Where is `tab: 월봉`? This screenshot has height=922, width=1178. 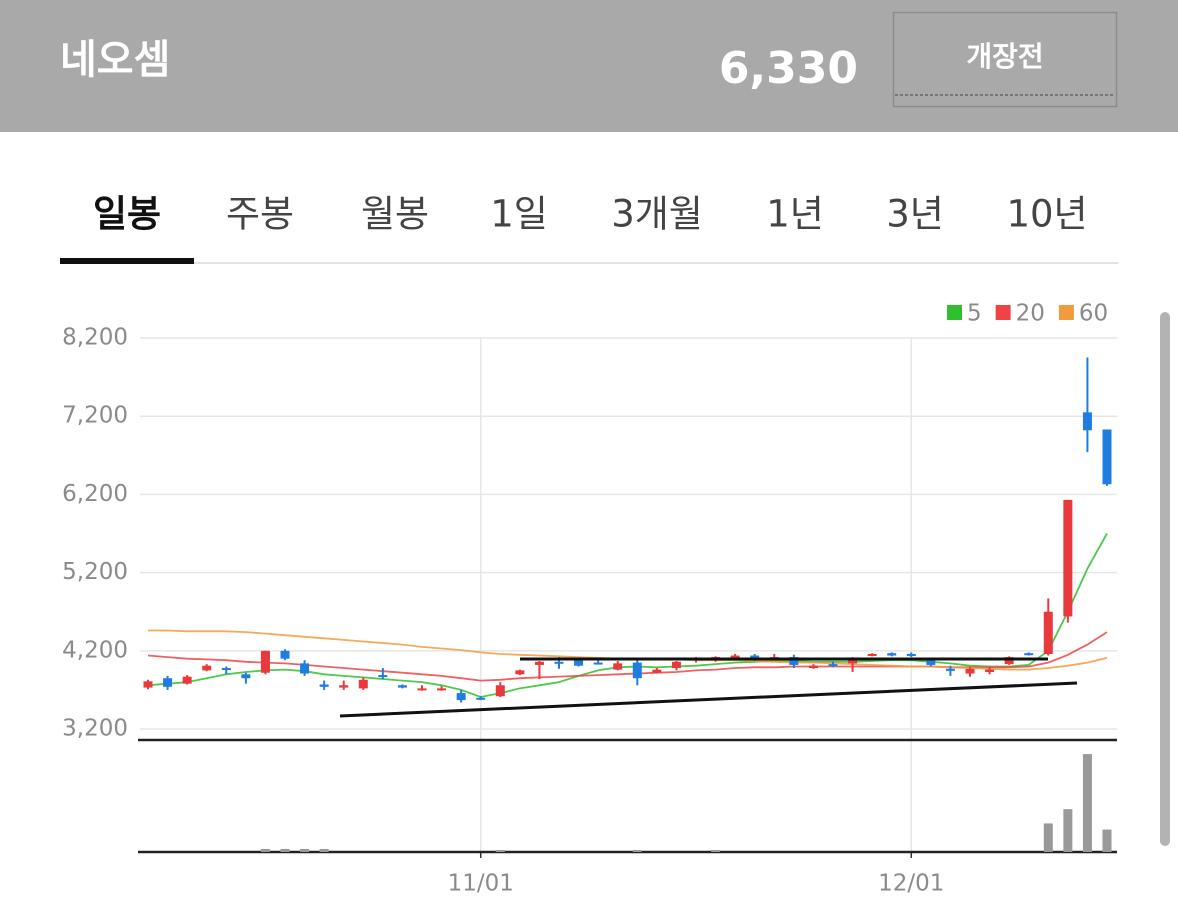
tab: 월봉 is located at coordinates (395, 214).